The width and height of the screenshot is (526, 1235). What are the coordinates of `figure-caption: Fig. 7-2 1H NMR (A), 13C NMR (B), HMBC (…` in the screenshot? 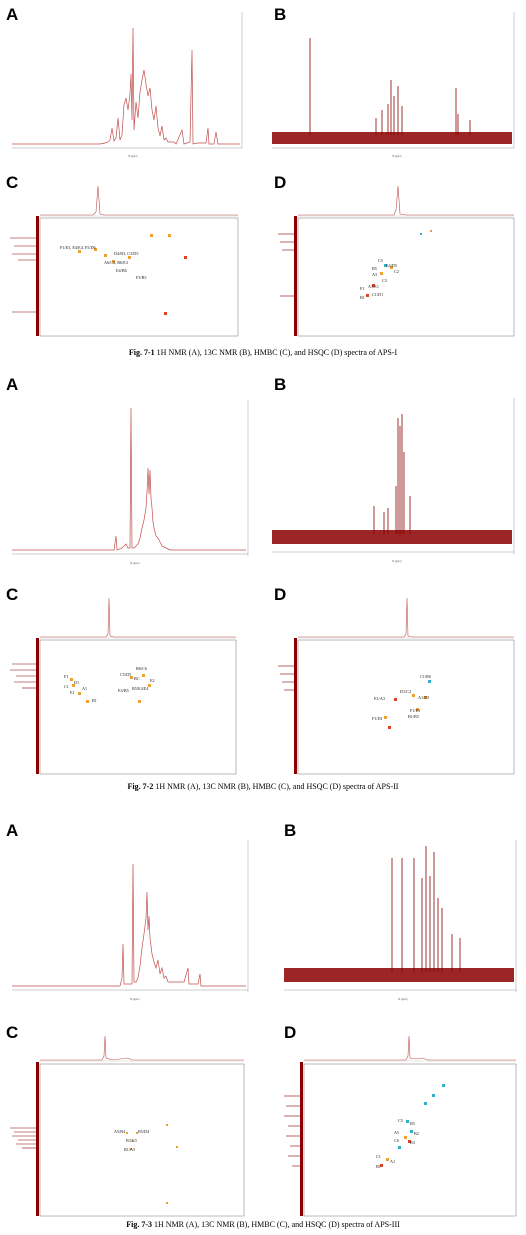 It's located at (263, 787).